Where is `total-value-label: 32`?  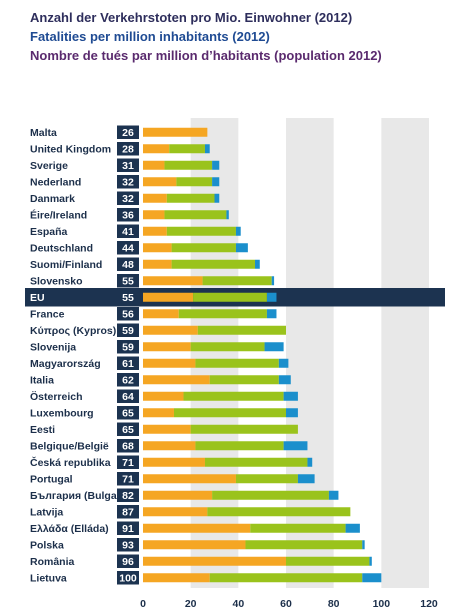 total-value-label: 32 is located at coordinates (128, 182).